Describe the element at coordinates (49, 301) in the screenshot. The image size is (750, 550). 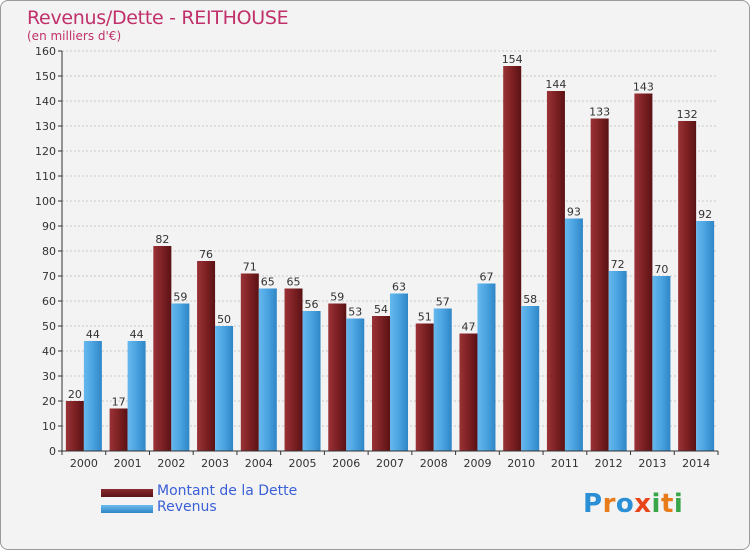
I see `y-tick-label: 60` at that location.